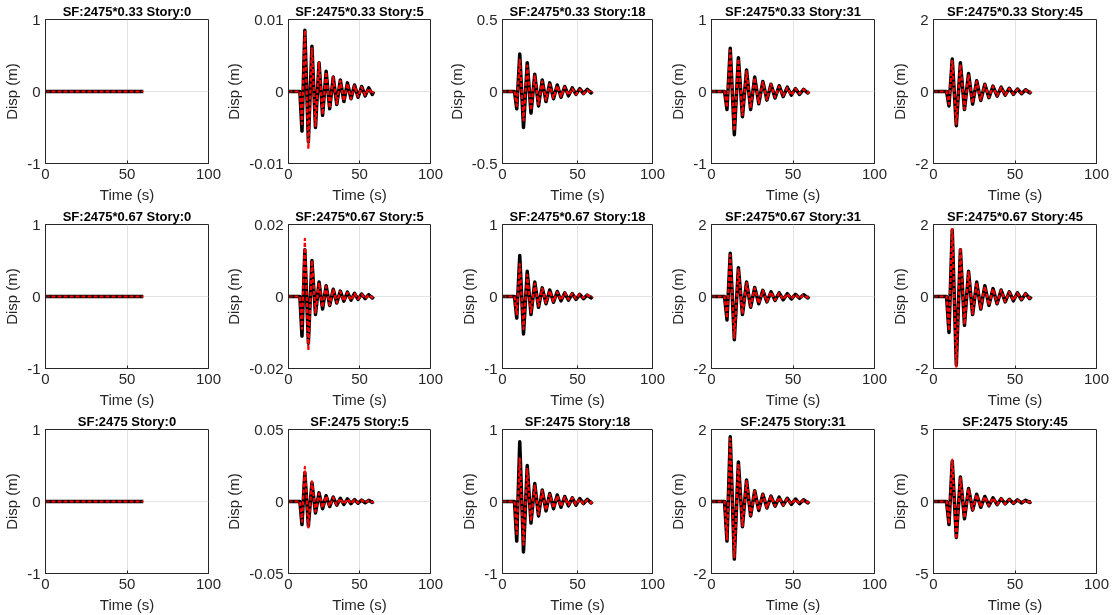 The image size is (1112, 615). I want to click on chart-title: SF:2475*0.67 Story:45, so click(1015, 216).